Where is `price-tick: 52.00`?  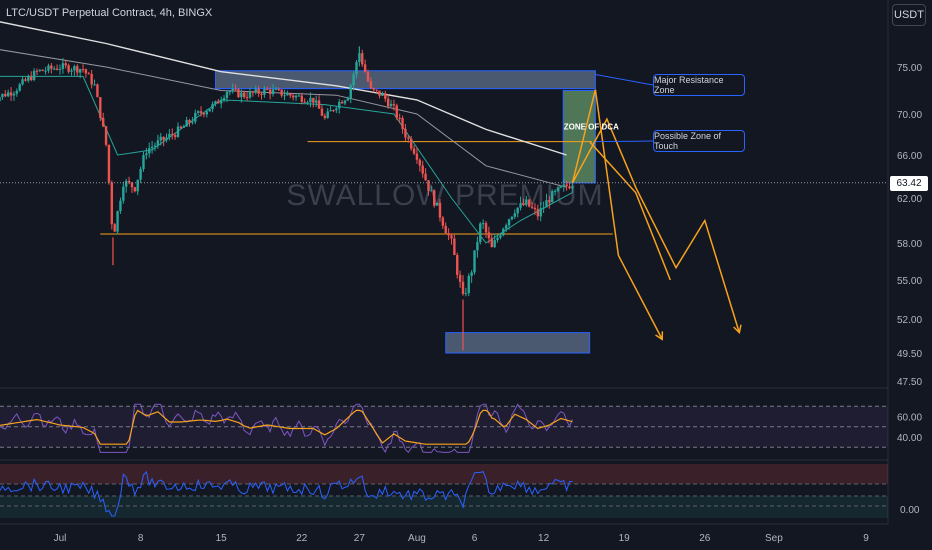
price-tick: 52.00 is located at coordinates (909, 320).